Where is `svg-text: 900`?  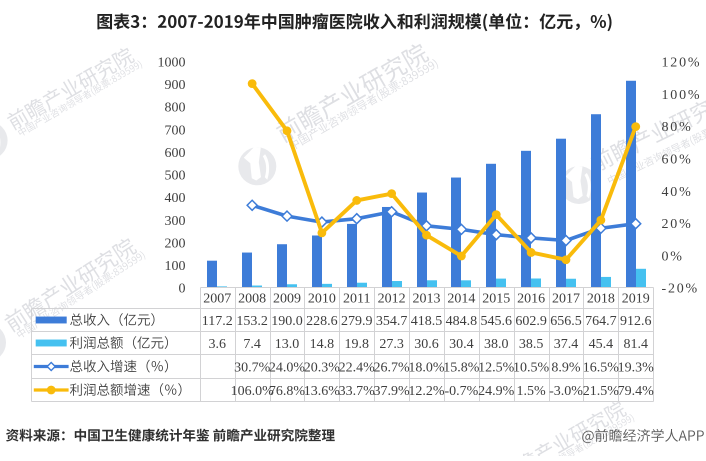 svg-text: 900 is located at coordinates (175, 85).